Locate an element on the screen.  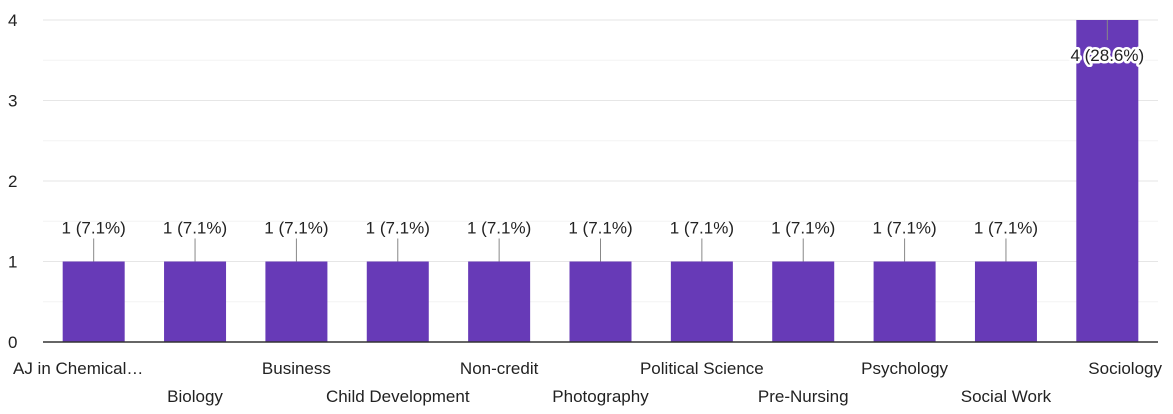
y-tick-label: 2 is located at coordinates (12, 181).